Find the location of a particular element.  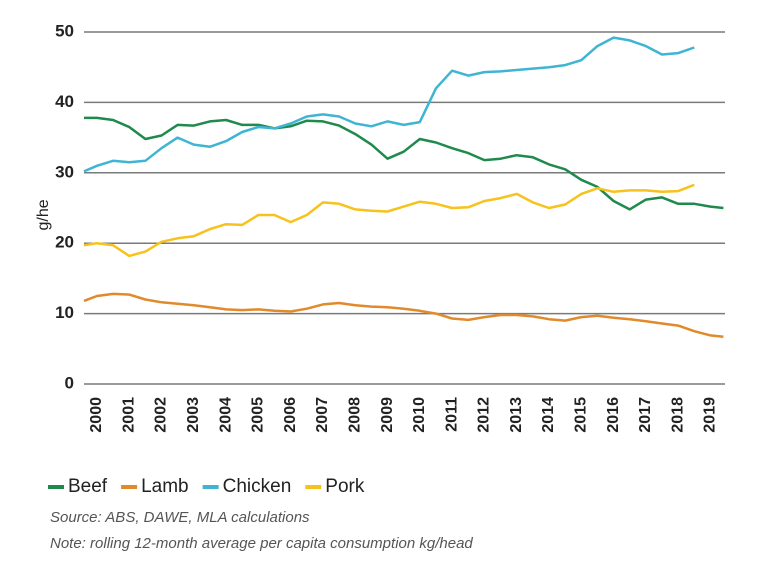

x-tick-label: 2009 is located at coordinates (387, 415).